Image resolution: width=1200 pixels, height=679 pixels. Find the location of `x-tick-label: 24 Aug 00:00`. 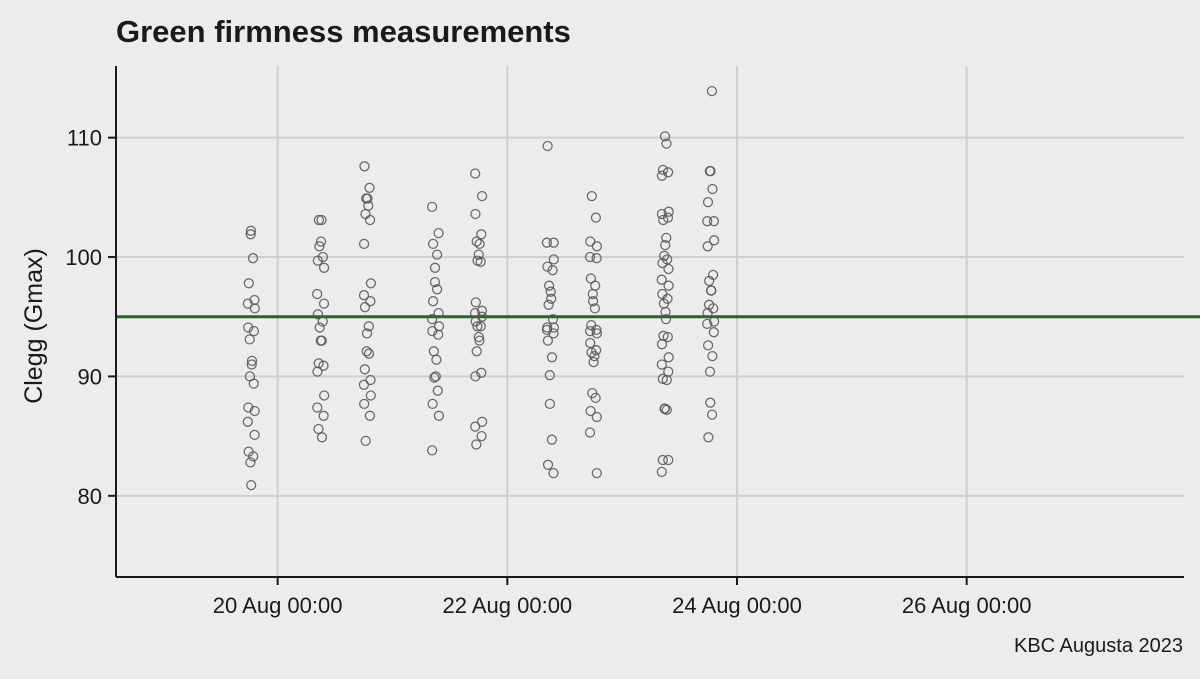

x-tick-label: 24 Aug 00:00 is located at coordinates (737, 605).